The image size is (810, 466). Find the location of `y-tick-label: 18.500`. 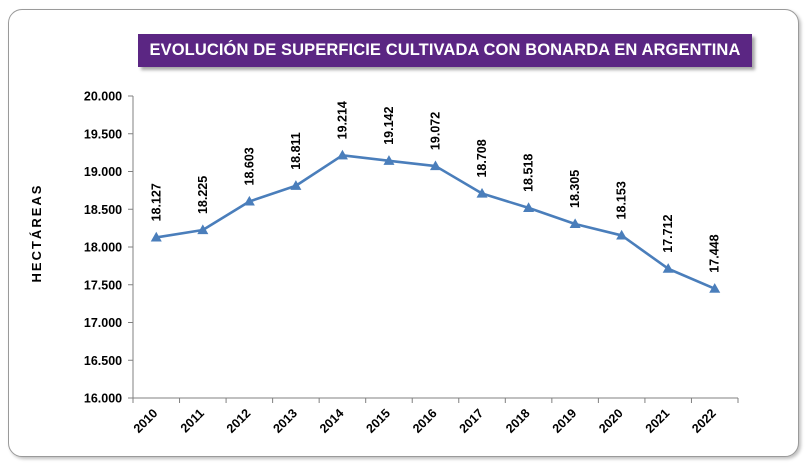

y-tick-label: 18.500 is located at coordinates (103, 210).